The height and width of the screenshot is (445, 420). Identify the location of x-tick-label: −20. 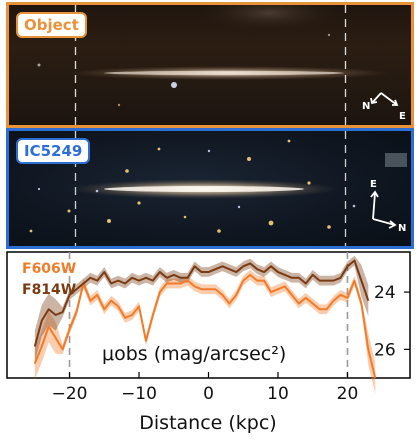
(70, 394).